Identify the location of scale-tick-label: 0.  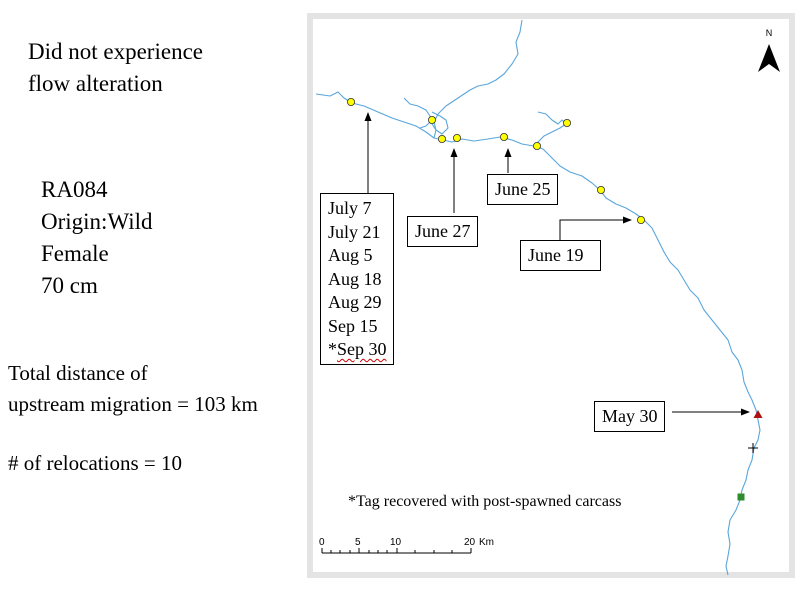
(322, 542).